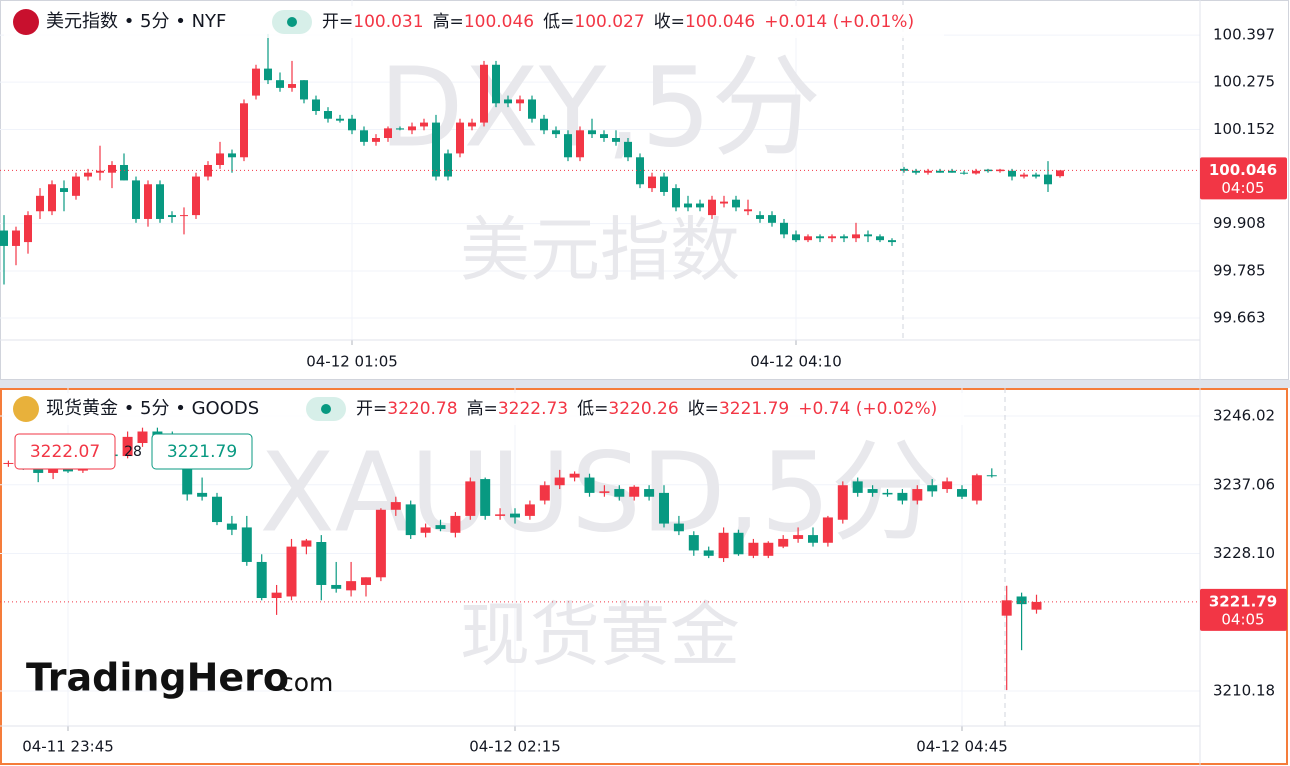 Image resolution: width=1290 pixels, height=766 pixels. Describe the element at coordinates (1244, 35) in the screenshot. I see `y-tick-label: 100.397` at that location.